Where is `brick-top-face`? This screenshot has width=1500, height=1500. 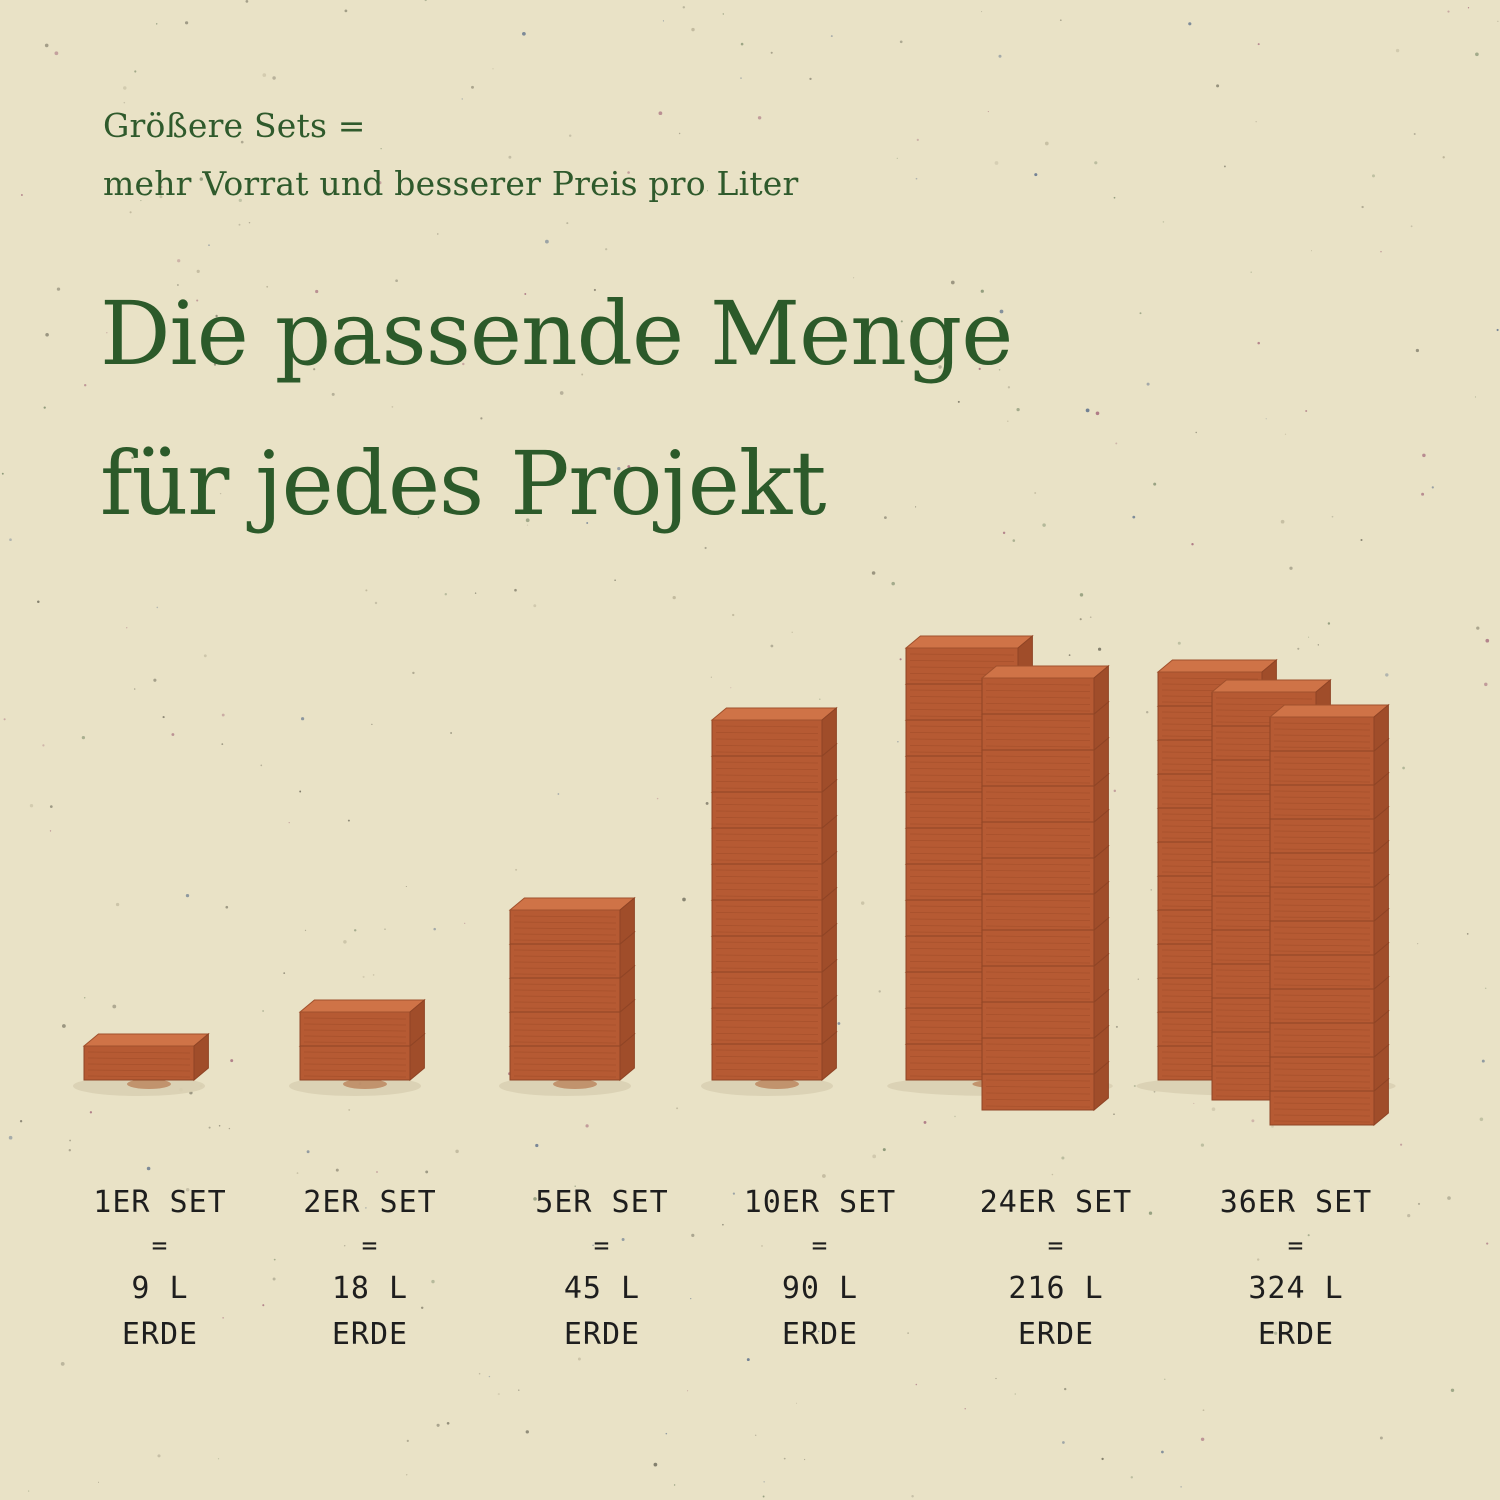
brick-top-face is located at coordinates (146, 1040).